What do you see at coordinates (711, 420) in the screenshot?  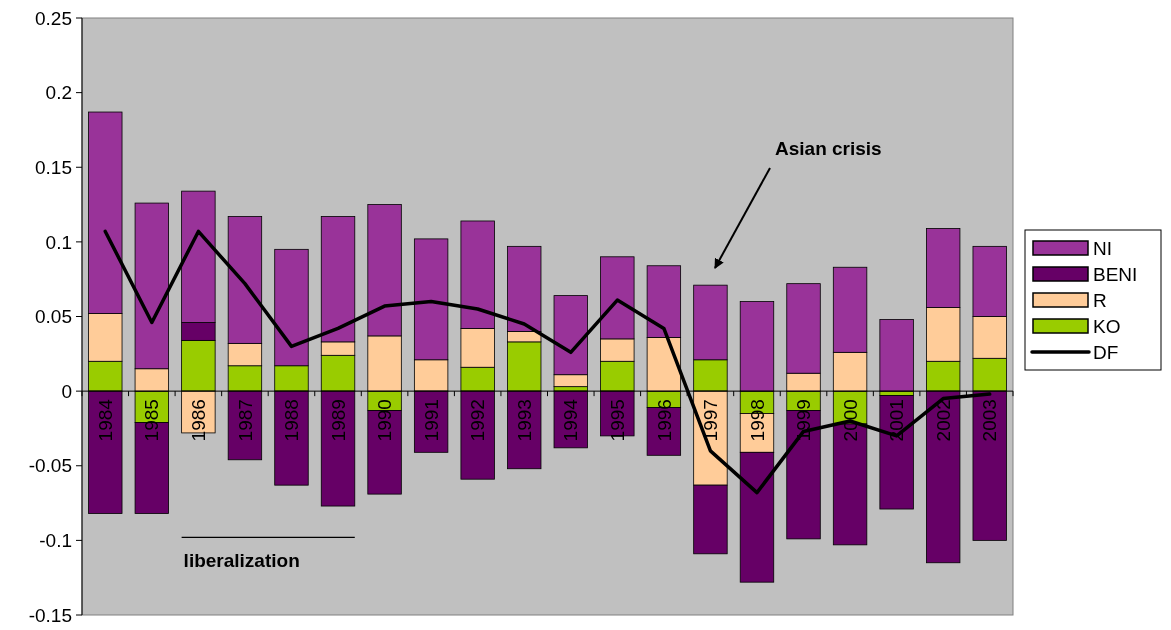 I see `x-tick-label: 1997` at bounding box center [711, 420].